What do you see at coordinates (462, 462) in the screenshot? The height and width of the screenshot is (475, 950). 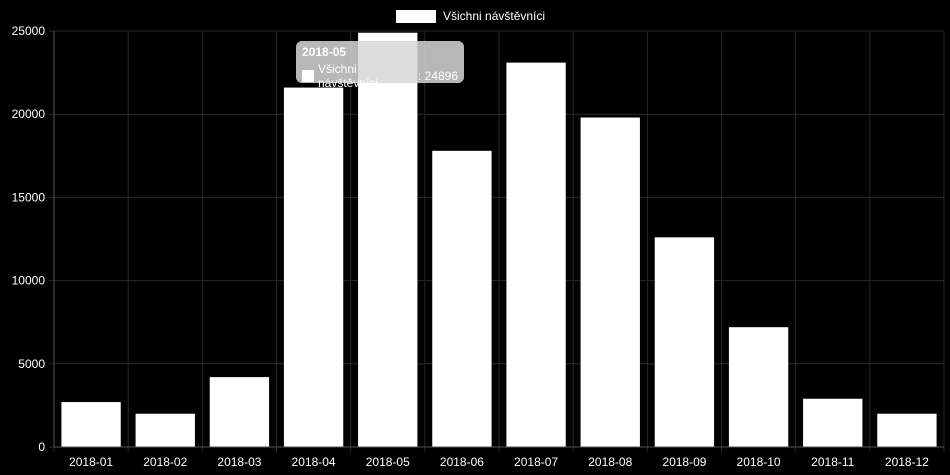 I see `x-tick-label: 2018-06` at bounding box center [462, 462].